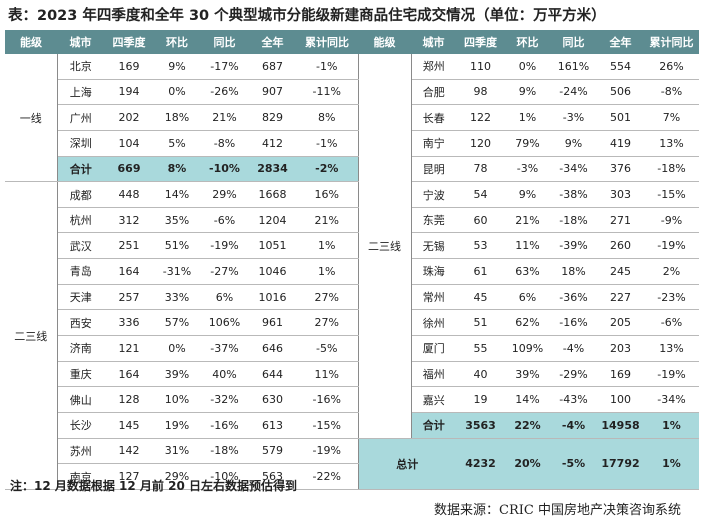 This screenshot has width=705, height=529. Describe the element at coordinates (620, 297) in the screenshot. I see `cell-year: 227` at that location.